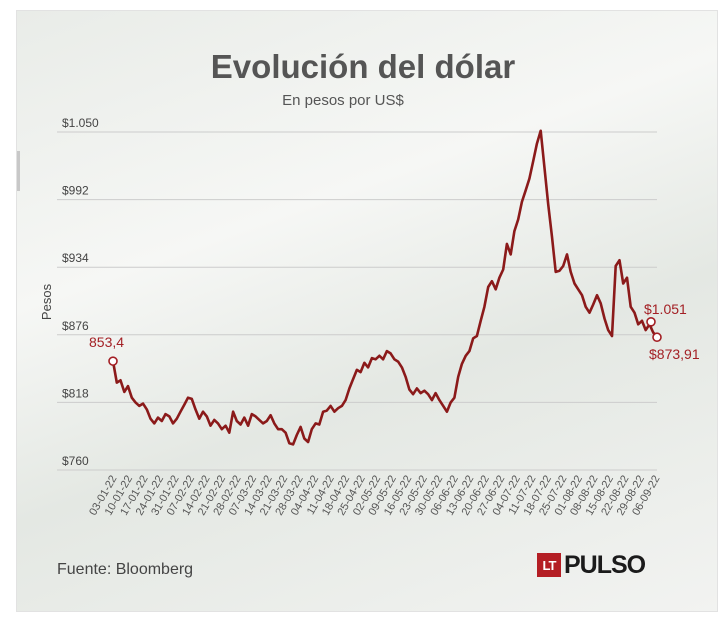 The image size is (726, 617). Describe the element at coordinates (343, 100) in the screenshot. I see `chart-subtitle: En pesos por US$` at that location.